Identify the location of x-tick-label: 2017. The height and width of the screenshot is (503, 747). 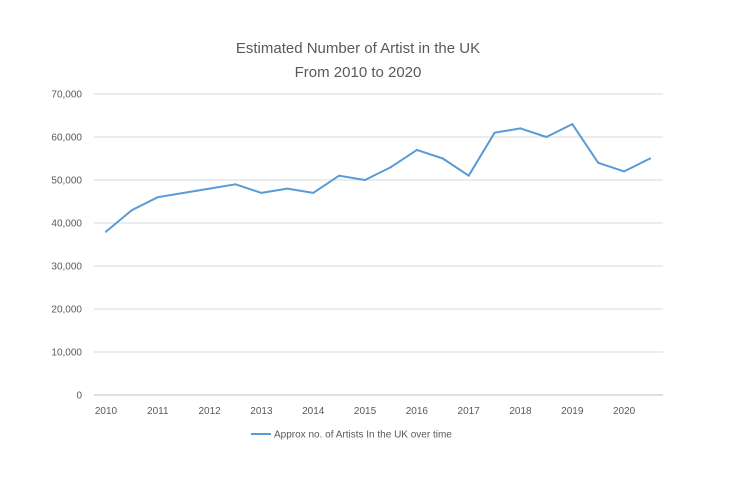
(469, 411).